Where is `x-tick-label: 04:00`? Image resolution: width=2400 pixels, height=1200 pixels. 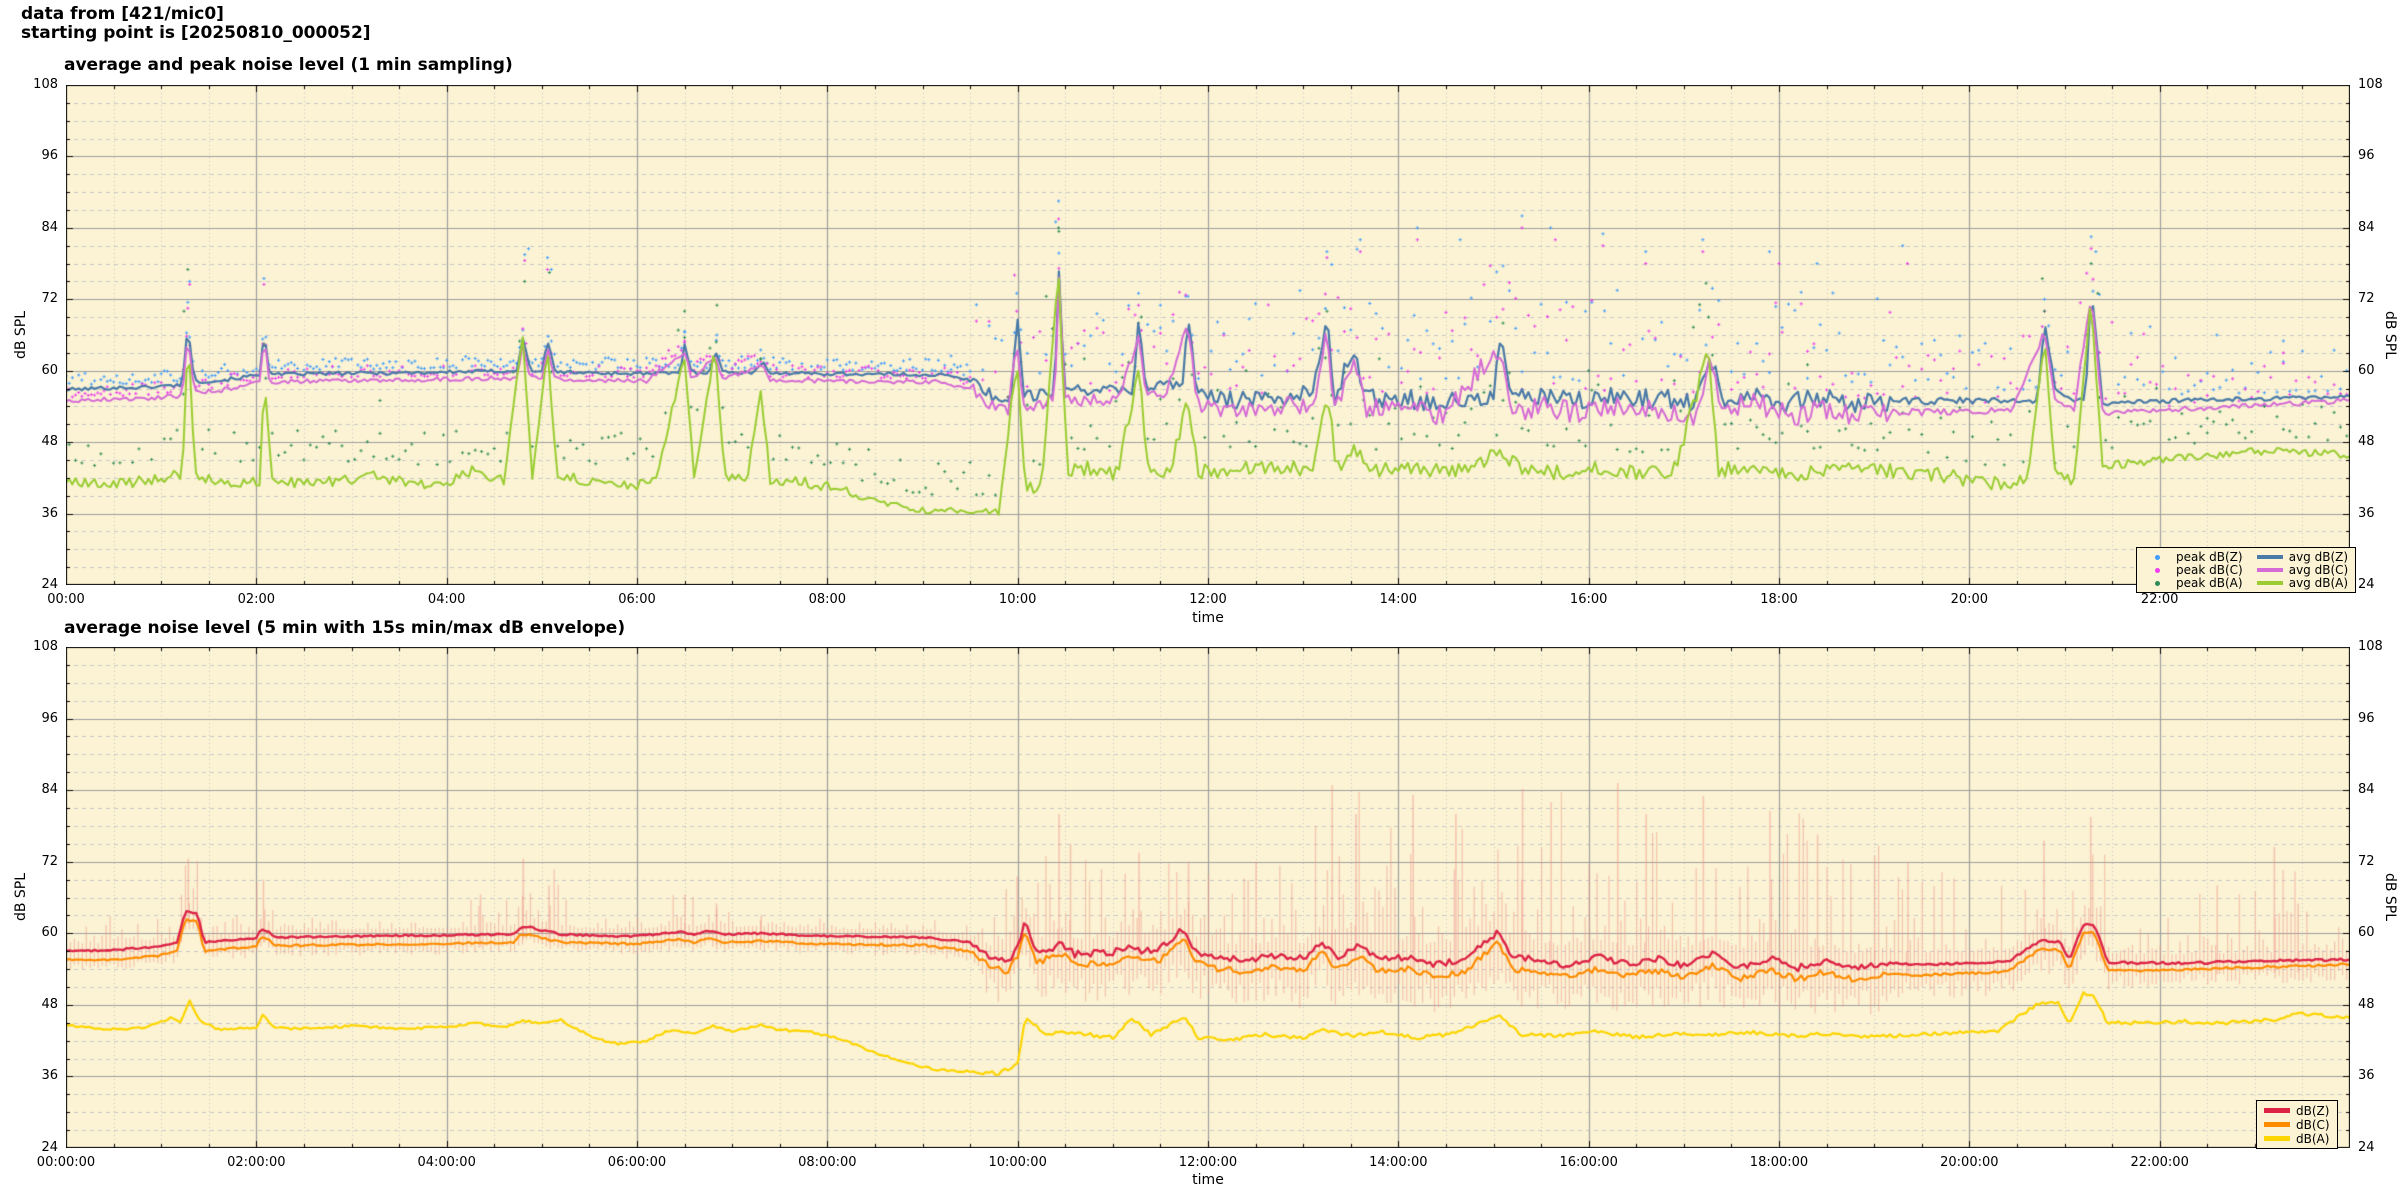
x-tick-label: 04:00 is located at coordinates (446, 599).